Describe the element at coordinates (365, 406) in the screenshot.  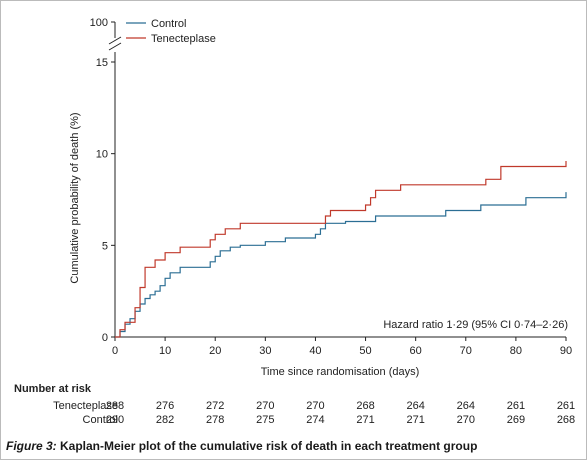
I see `risk-value-tenecteplase-50: 268` at that location.